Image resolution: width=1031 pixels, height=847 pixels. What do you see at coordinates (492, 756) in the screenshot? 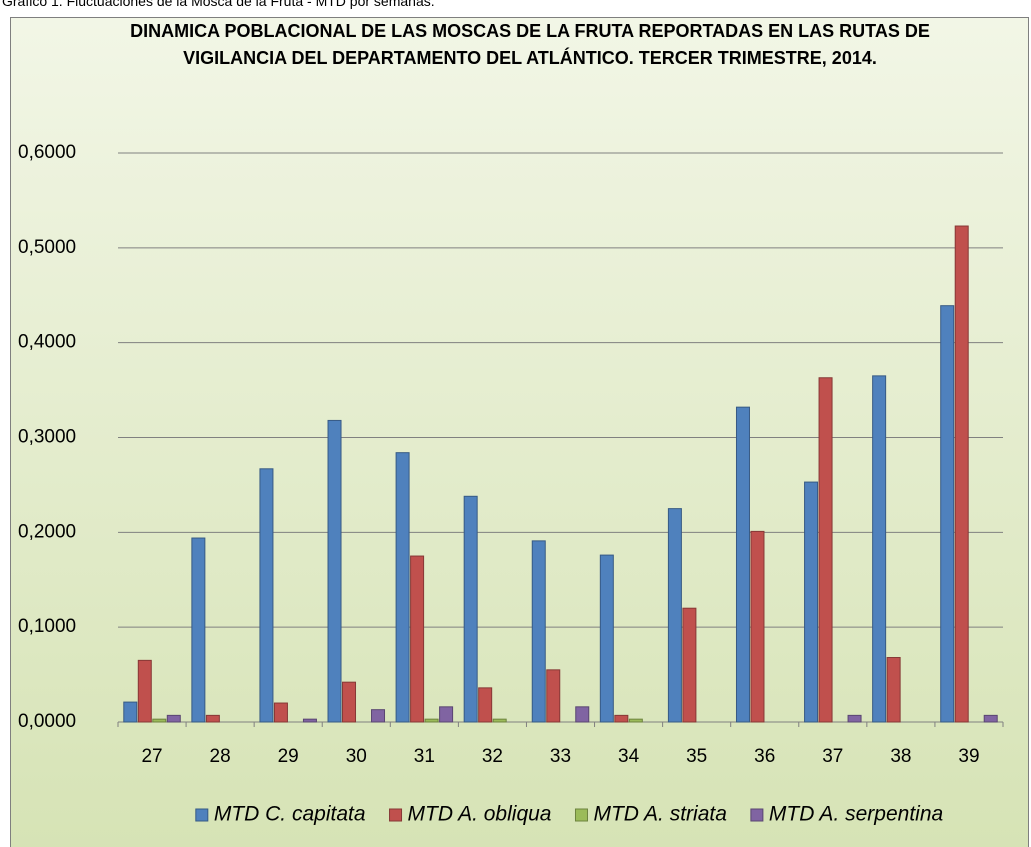
I see `x-tick-label: 32` at bounding box center [492, 756].